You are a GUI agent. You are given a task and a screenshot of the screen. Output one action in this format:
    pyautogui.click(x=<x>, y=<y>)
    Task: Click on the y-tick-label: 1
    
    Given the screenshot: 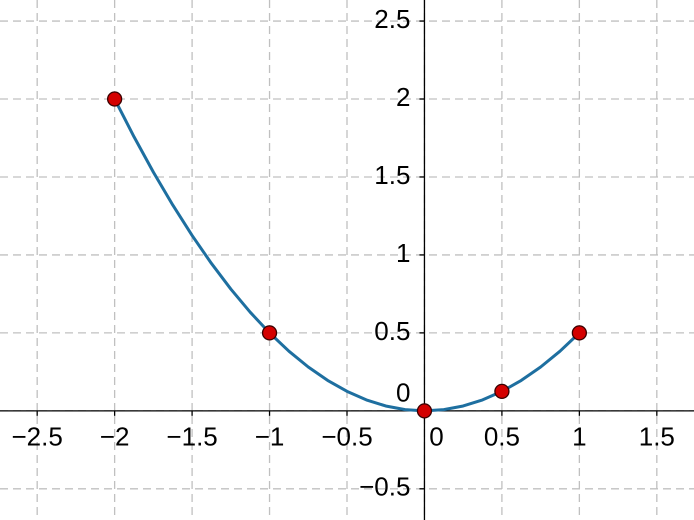 What is the action you would take?
    pyautogui.click(x=403, y=253)
    